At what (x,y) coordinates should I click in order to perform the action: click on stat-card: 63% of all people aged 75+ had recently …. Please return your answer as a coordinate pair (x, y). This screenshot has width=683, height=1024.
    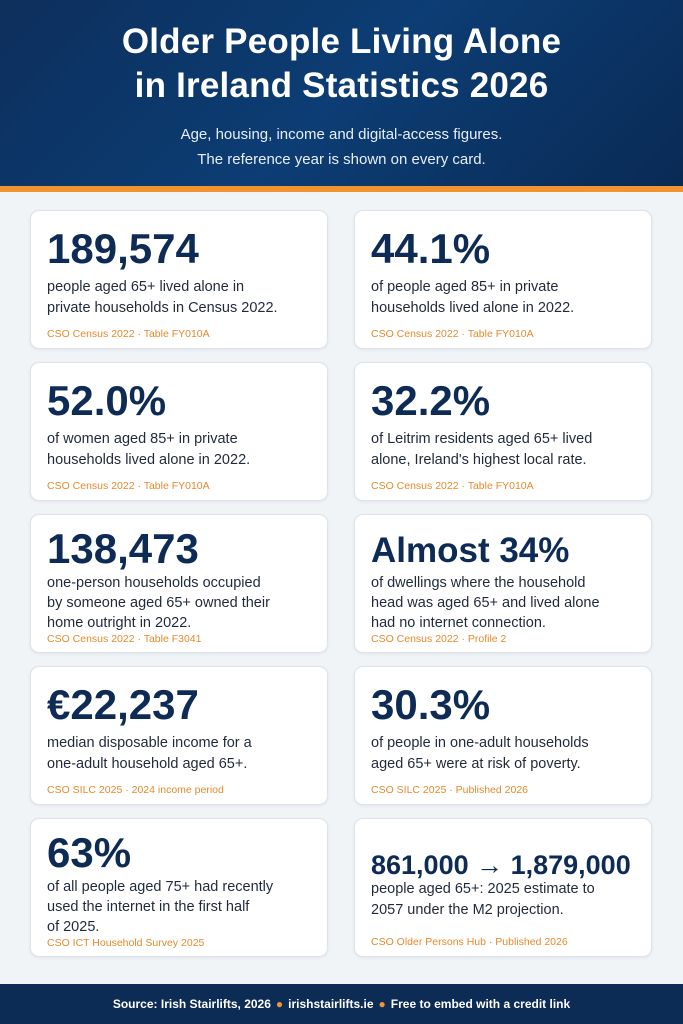
    Looking at the image, I should click on (179, 887).